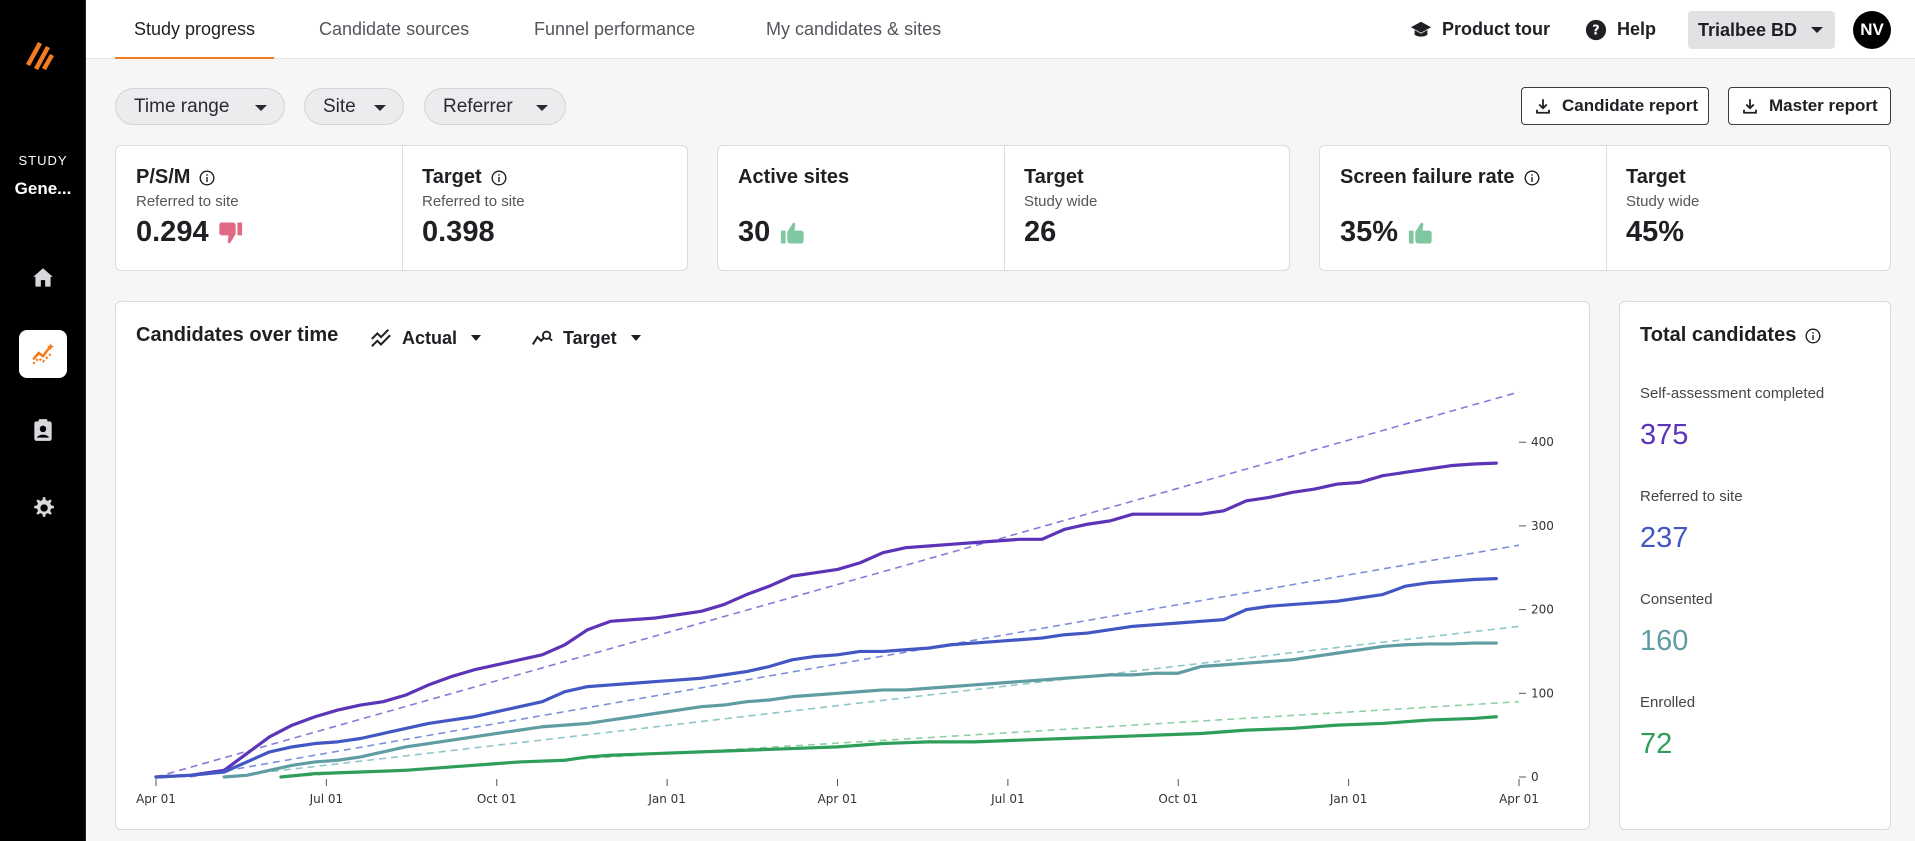 The width and height of the screenshot is (1915, 841). I want to click on actual-series-line, so click(860, 710).